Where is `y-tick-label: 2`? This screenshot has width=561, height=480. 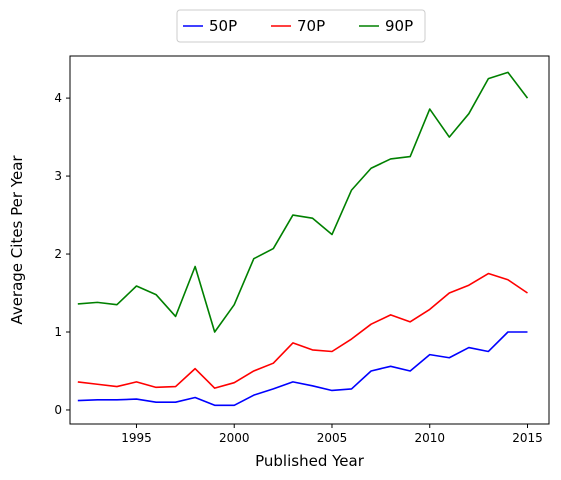 y-tick-label: 2 is located at coordinates (58, 254).